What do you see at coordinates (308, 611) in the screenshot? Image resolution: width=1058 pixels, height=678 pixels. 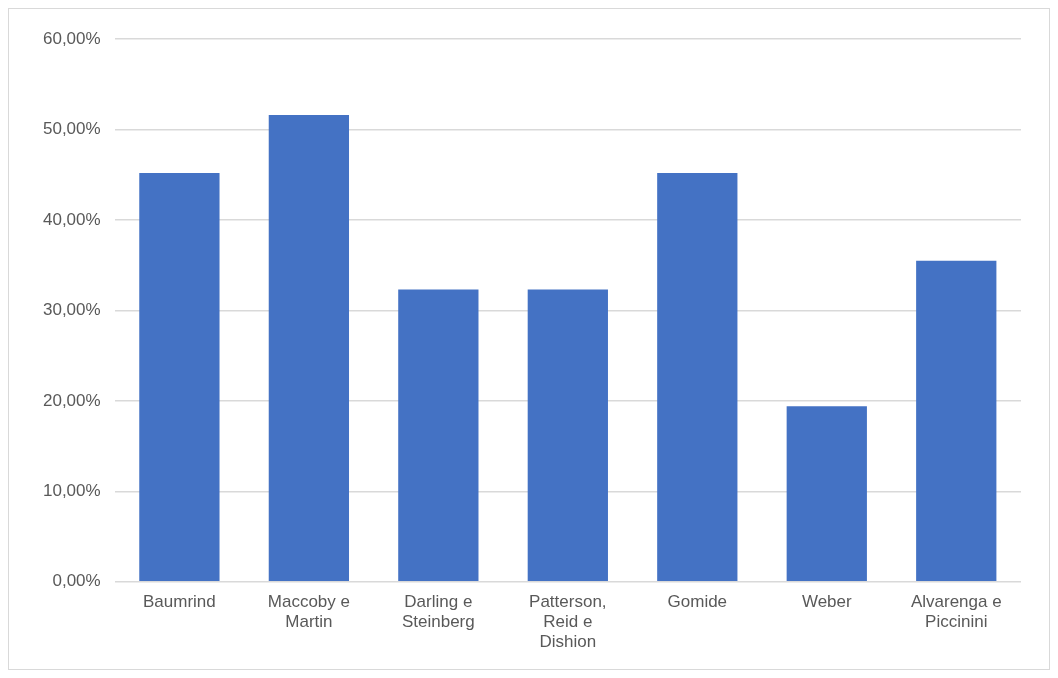 I see `x-tick-label: Maccoby e Martin` at bounding box center [308, 611].